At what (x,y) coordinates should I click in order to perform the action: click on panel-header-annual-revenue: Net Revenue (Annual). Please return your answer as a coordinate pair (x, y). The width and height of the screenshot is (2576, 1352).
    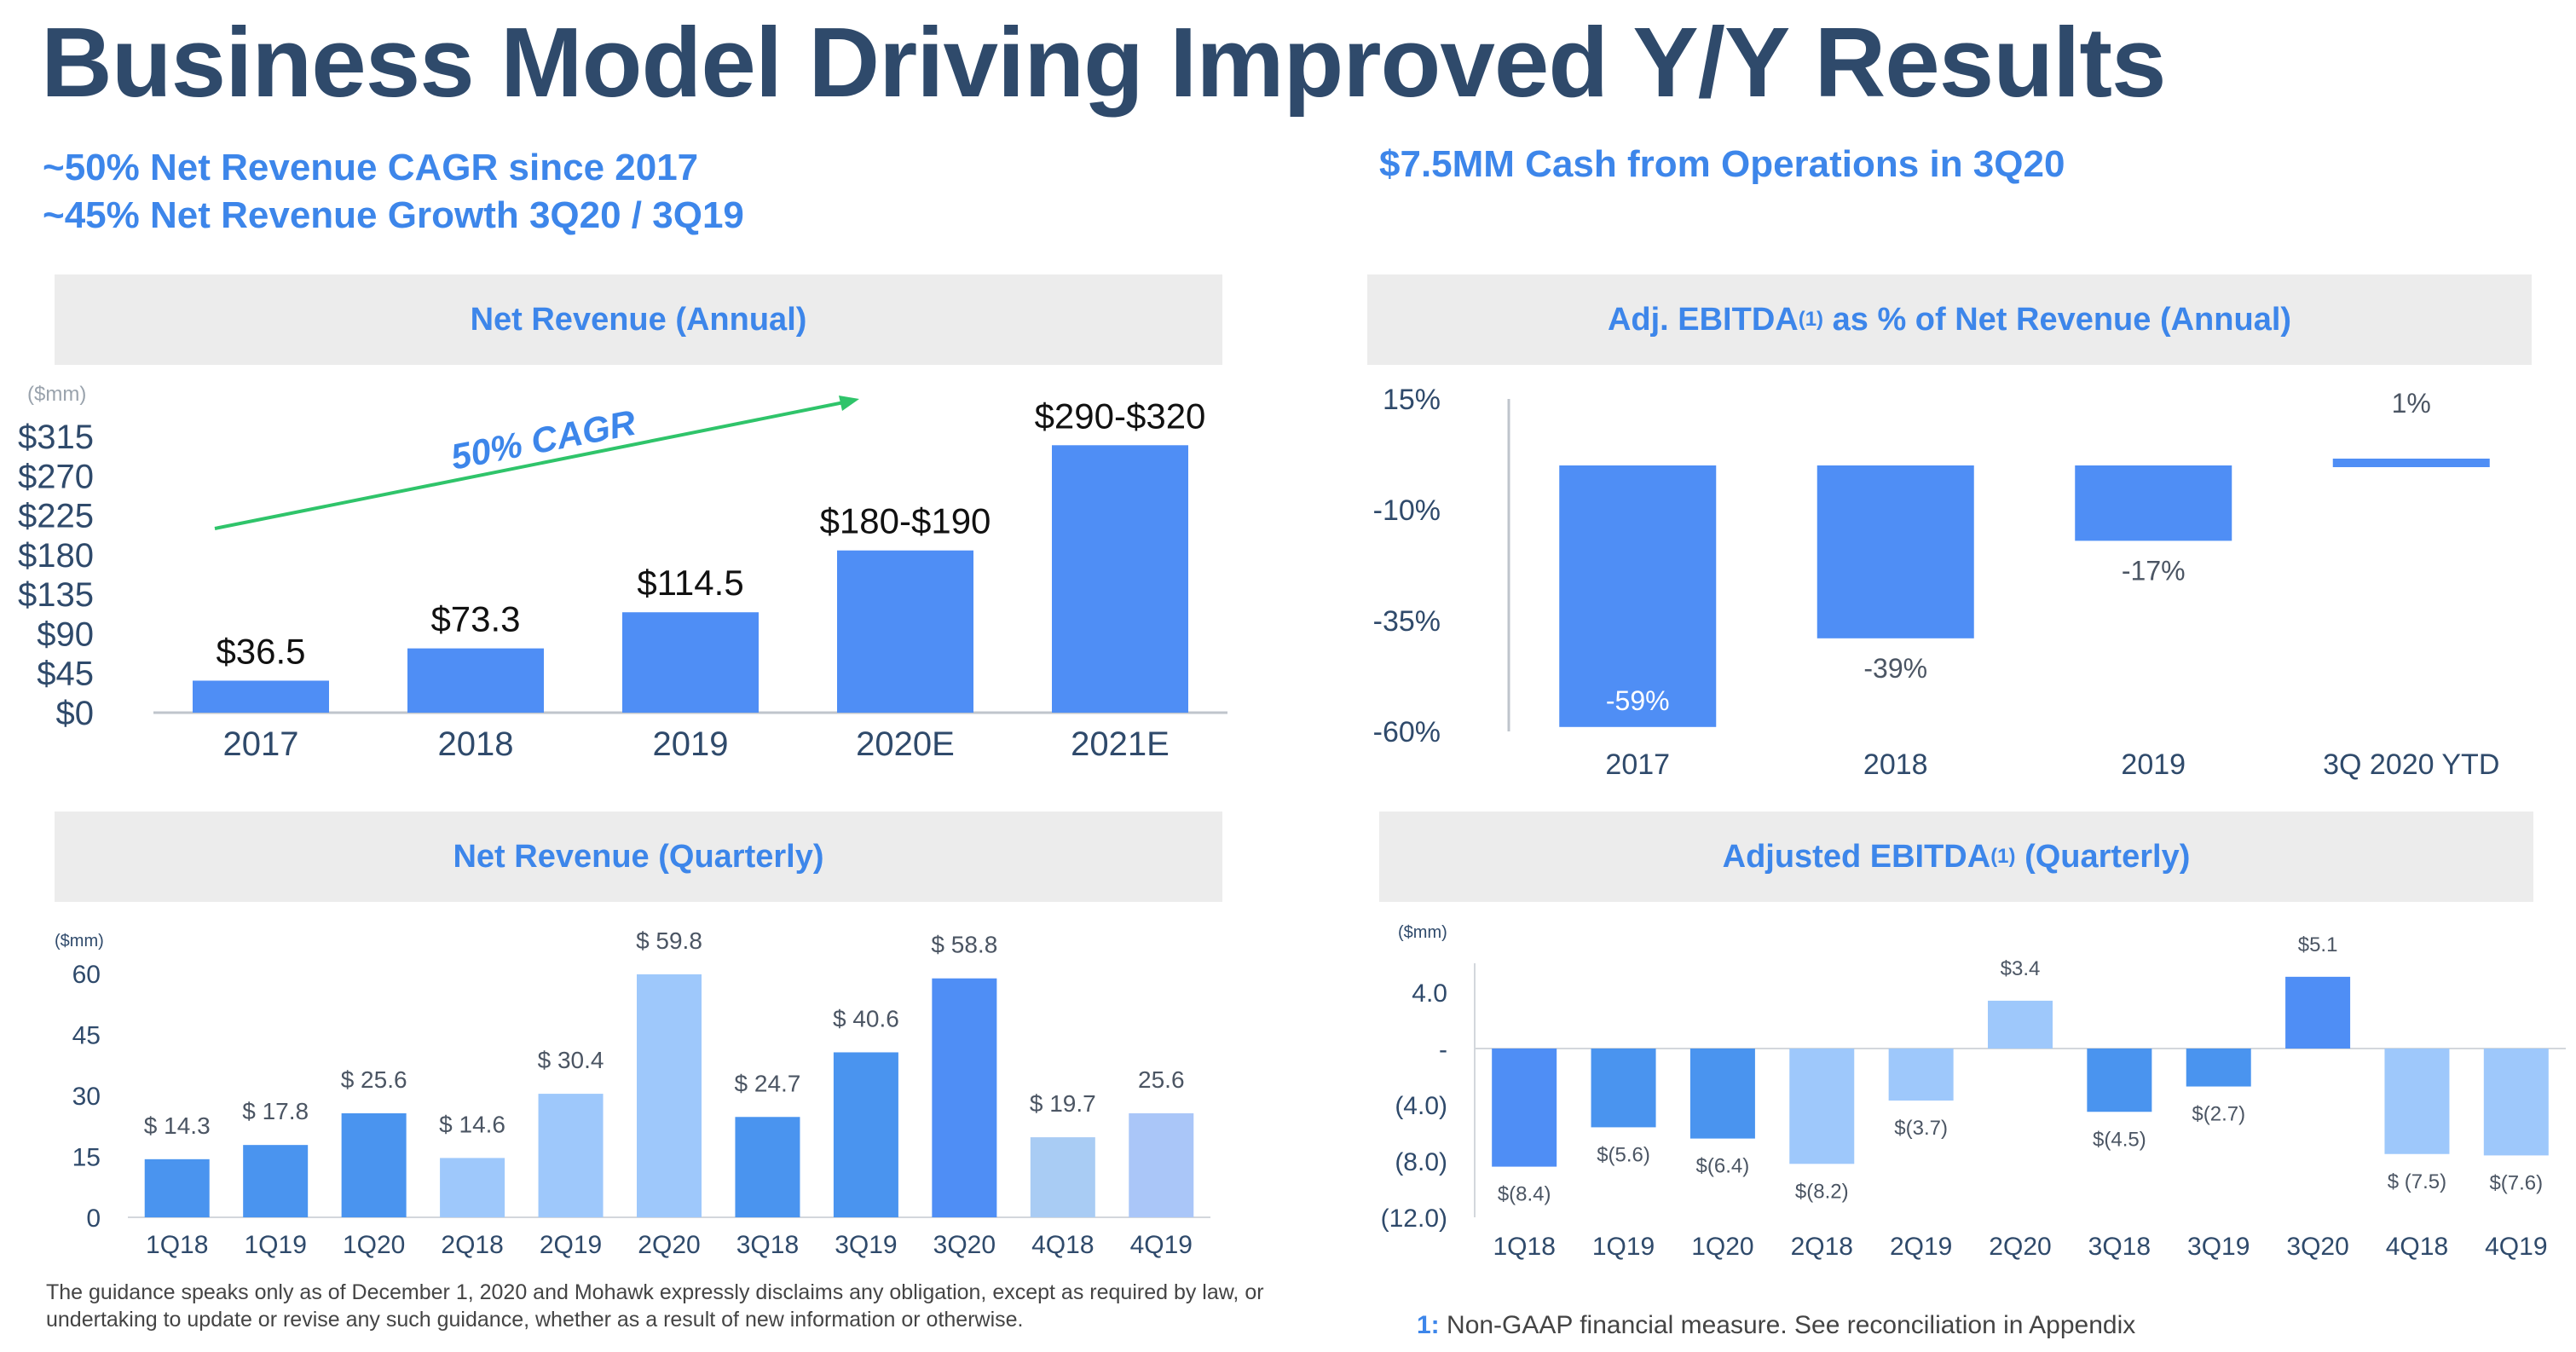
    Looking at the image, I should click on (638, 319).